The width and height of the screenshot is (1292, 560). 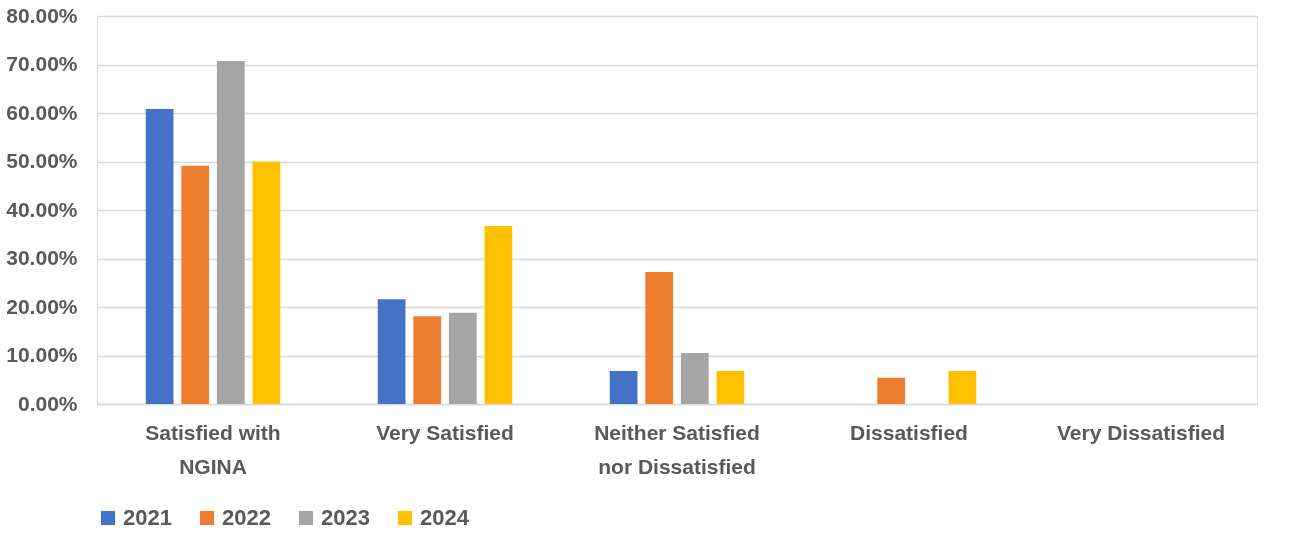 I want to click on legend-label: 2021, so click(x=147, y=517).